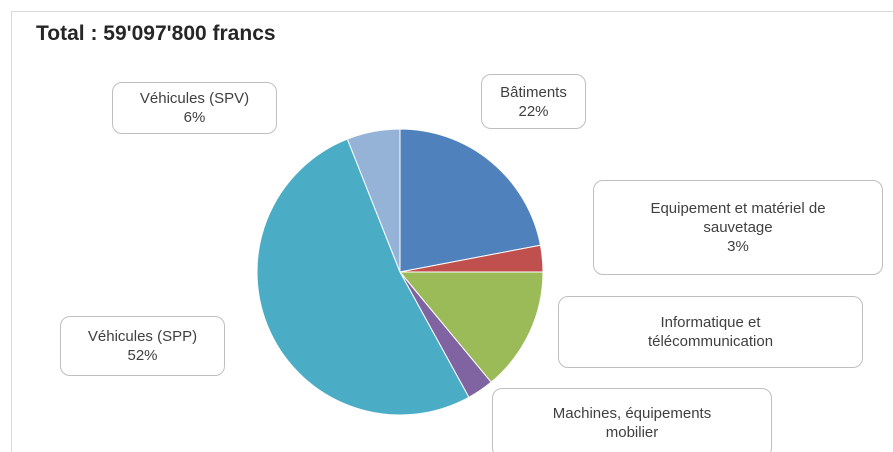 Image resolution: width=893 pixels, height=452 pixels. I want to click on chart-title: Total : 59'097'800 francs, so click(156, 33).